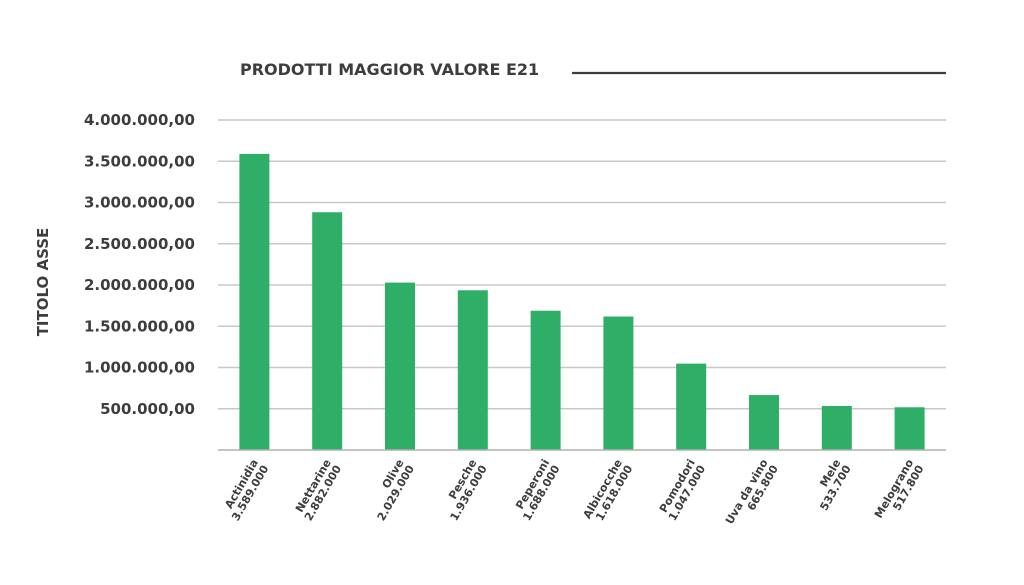 This screenshot has height=585, width=1024. Describe the element at coordinates (139, 368) in the screenshot. I see `y-tick-label: 1.000.000,00` at that location.